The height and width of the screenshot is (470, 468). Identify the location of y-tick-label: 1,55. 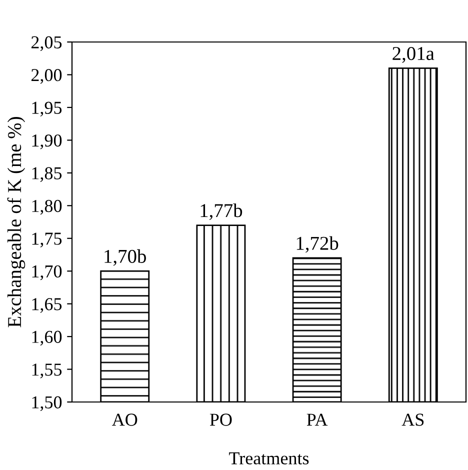
(47, 371).